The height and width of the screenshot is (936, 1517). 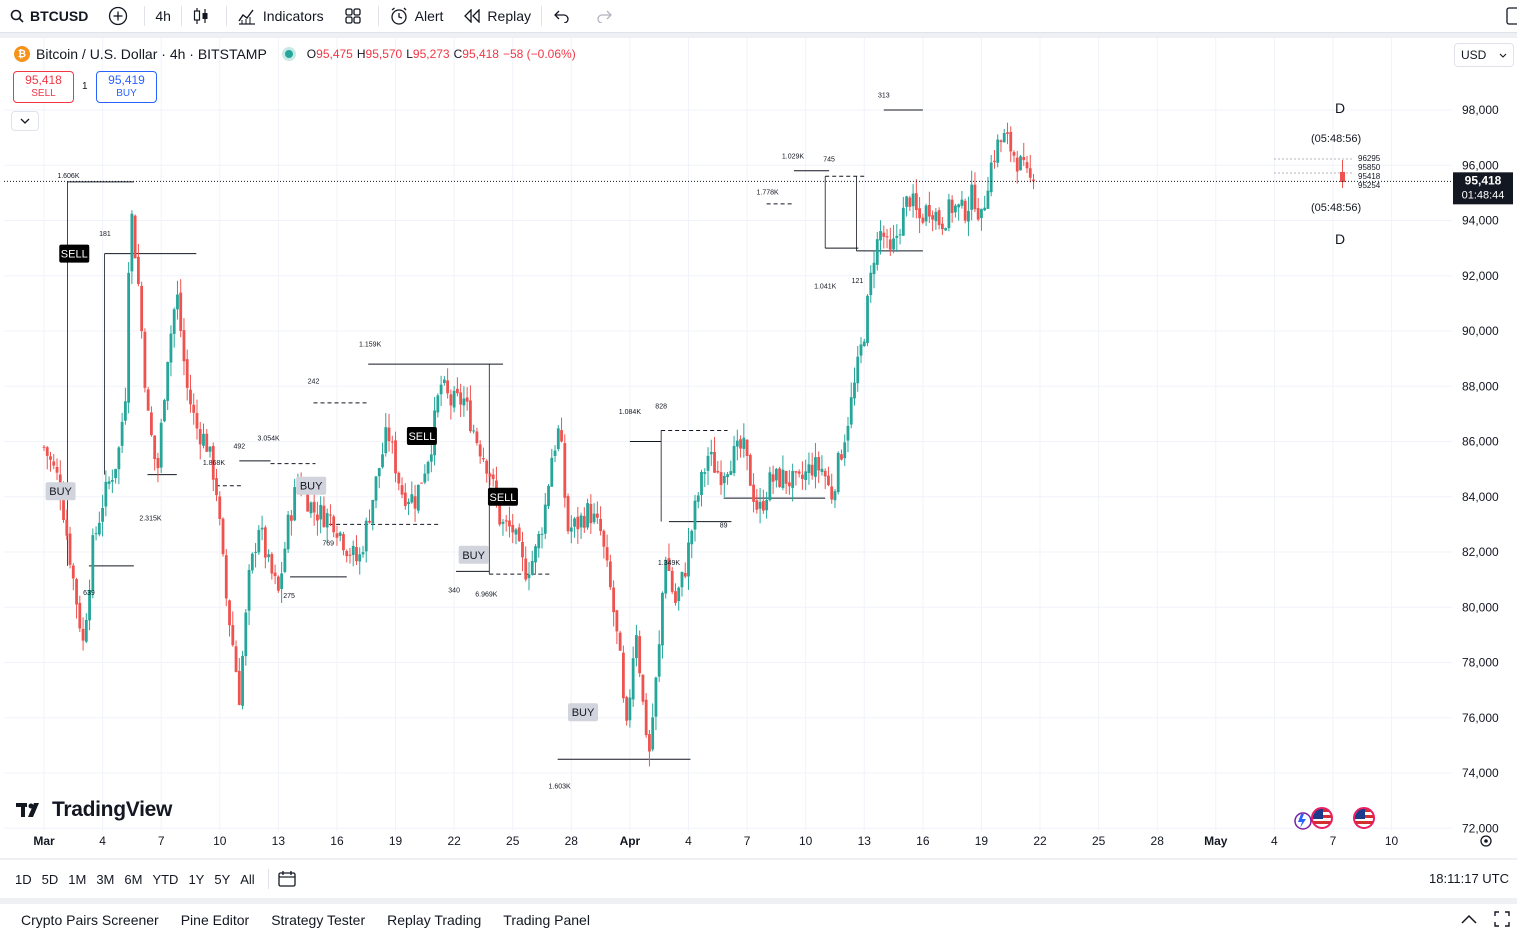 What do you see at coordinates (1484, 55) in the screenshot?
I see `currency-select: USD` at bounding box center [1484, 55].